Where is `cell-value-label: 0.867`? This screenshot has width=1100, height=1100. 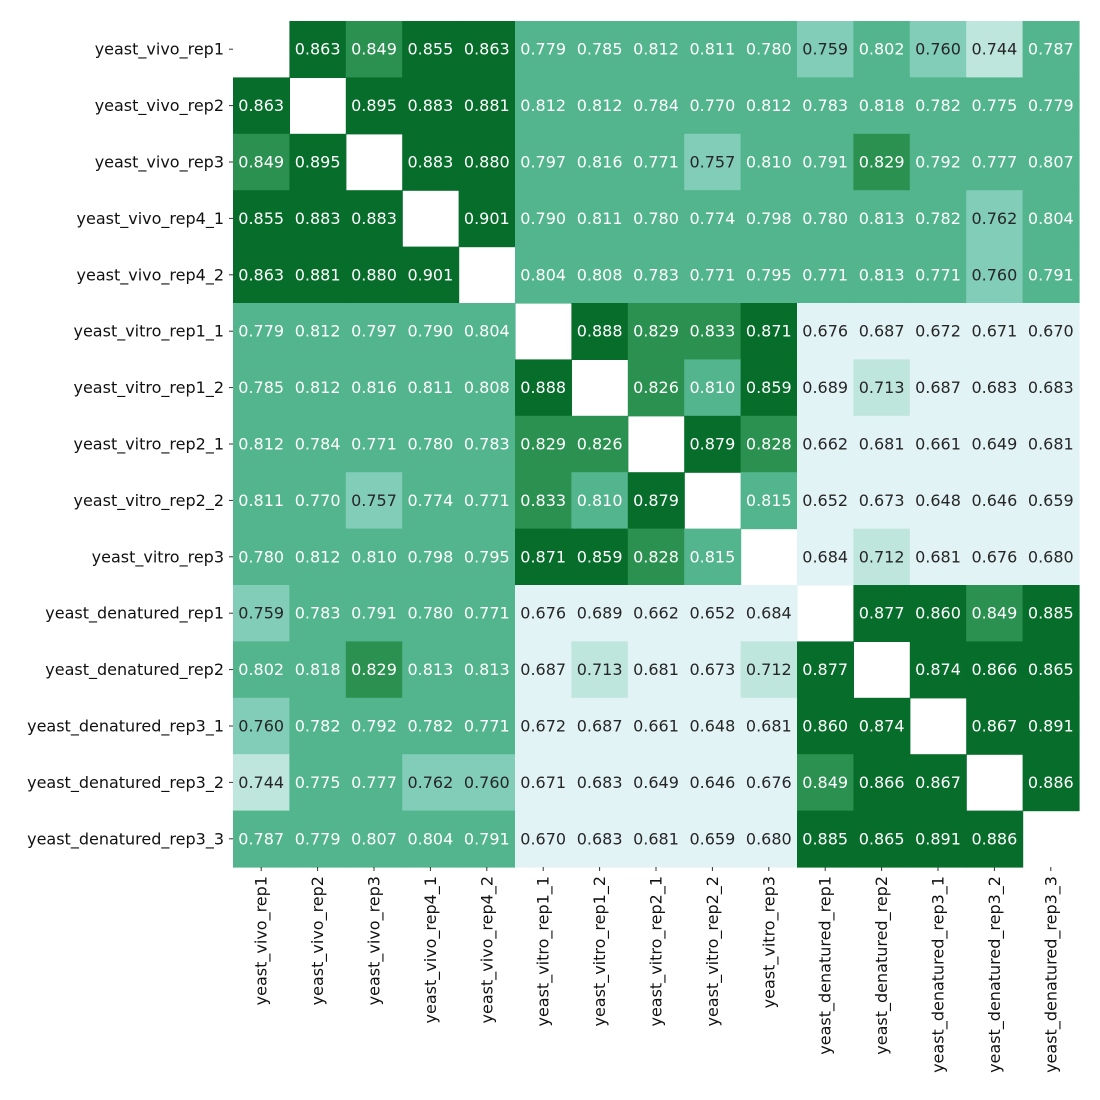 cell-value-label: 0.867 is located at coordinates (994, 726).